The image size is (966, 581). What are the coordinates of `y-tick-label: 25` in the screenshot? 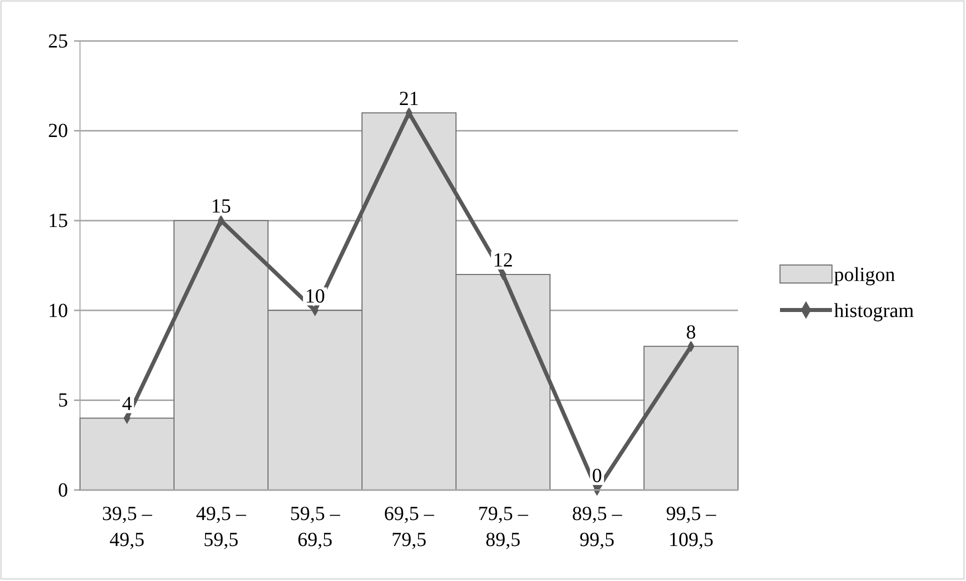 It's located at (58, 41).